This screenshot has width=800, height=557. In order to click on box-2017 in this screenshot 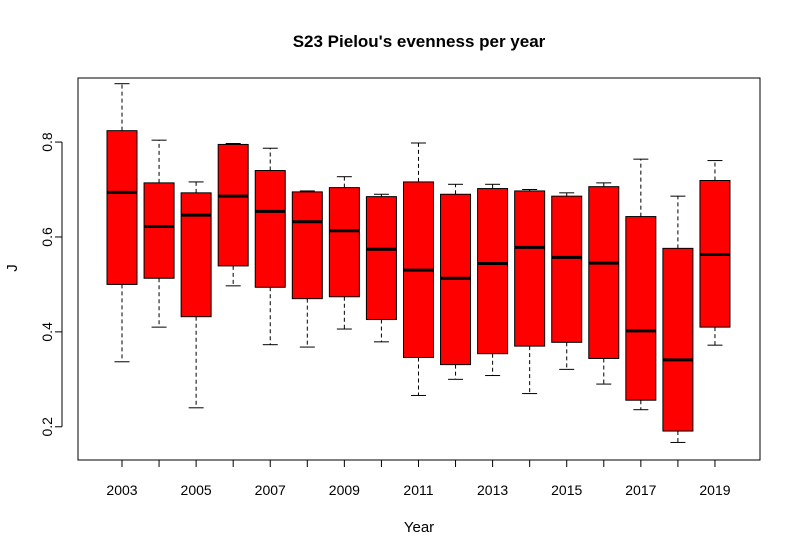, I will do `click(641, 284)`.